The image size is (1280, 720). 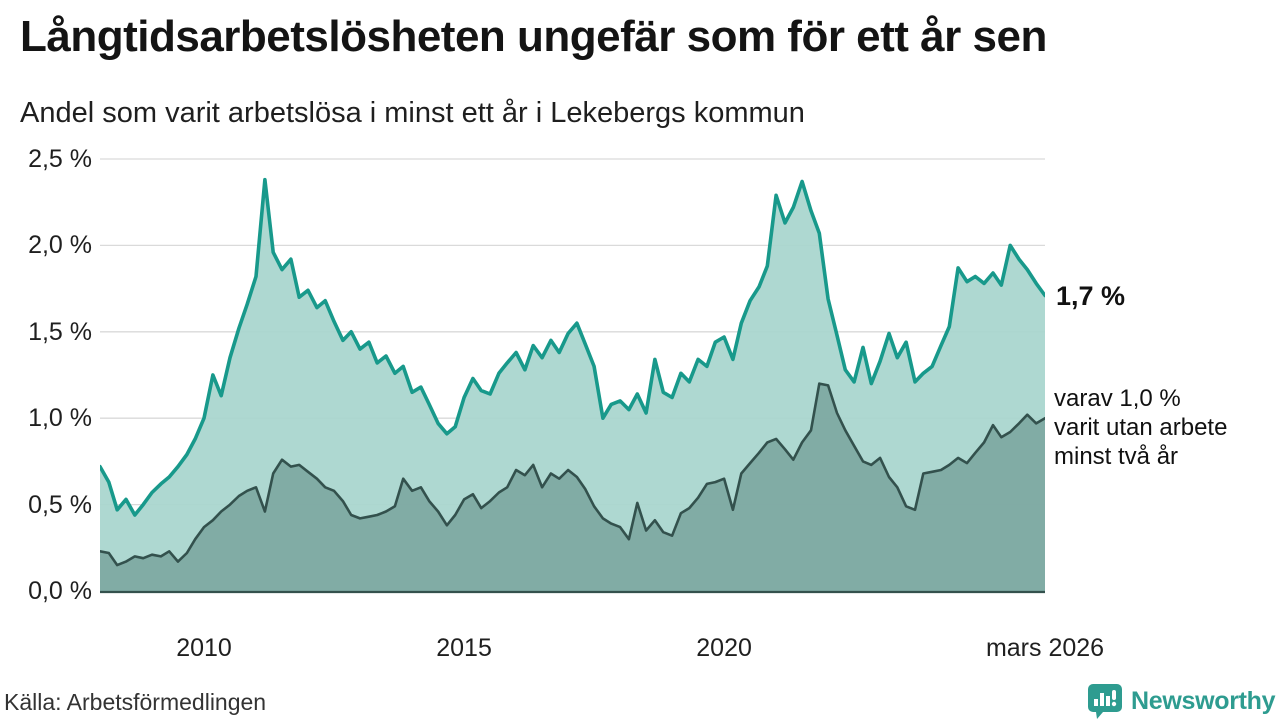 I want to click on secondary-annotation-line2: varit utan arbete, so click(x=1141, y=427).